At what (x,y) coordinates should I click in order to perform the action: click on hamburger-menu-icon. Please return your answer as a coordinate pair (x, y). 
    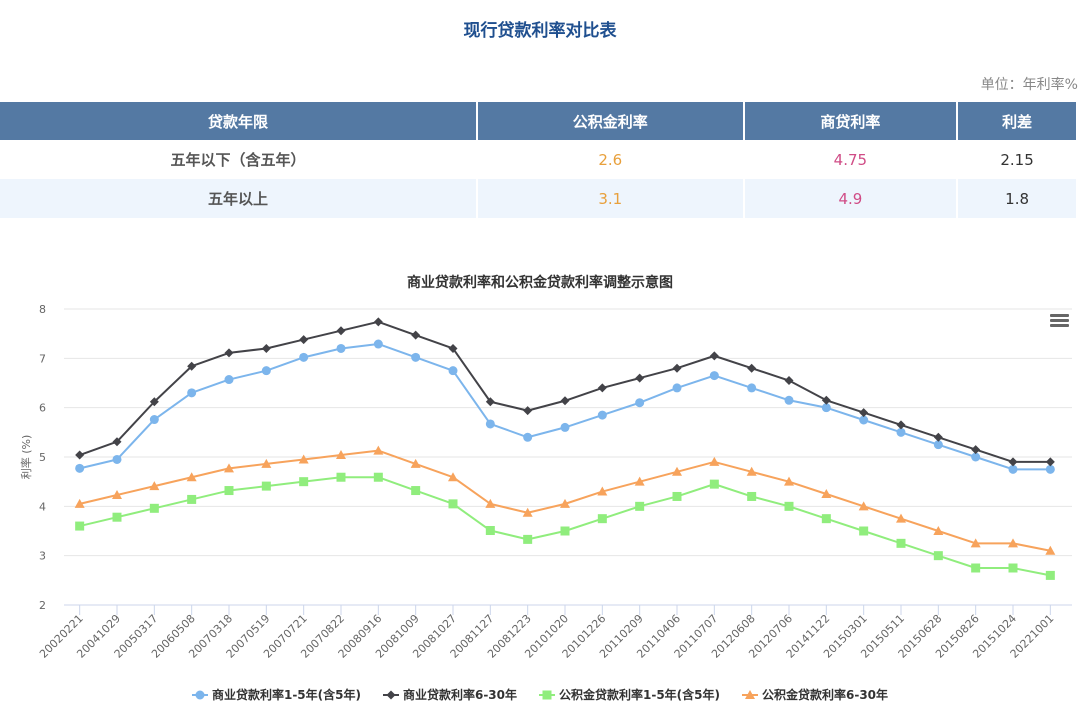
    Looking at the image, I should click on (1059, 321).